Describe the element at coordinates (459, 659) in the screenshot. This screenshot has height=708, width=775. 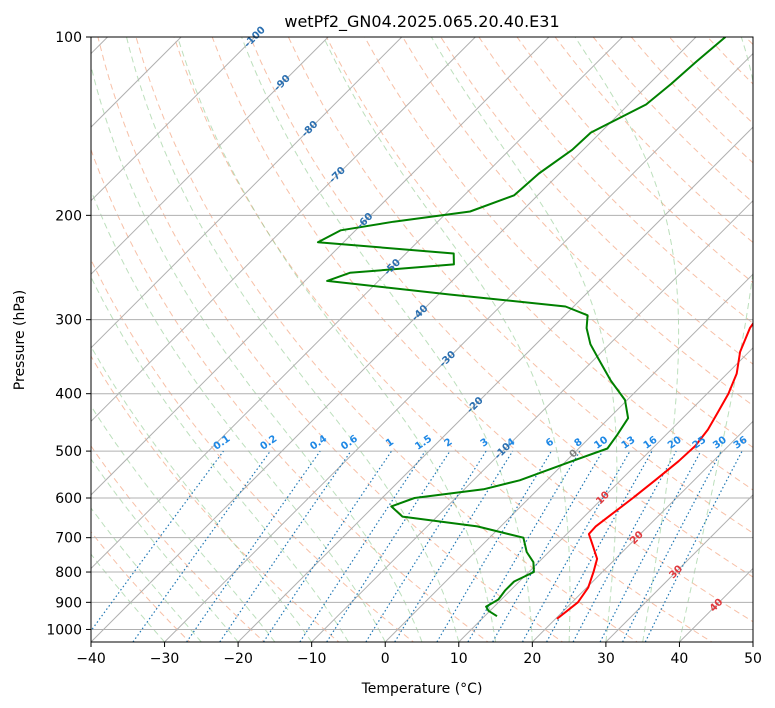
I see `x-tick-label: 10` at that location.